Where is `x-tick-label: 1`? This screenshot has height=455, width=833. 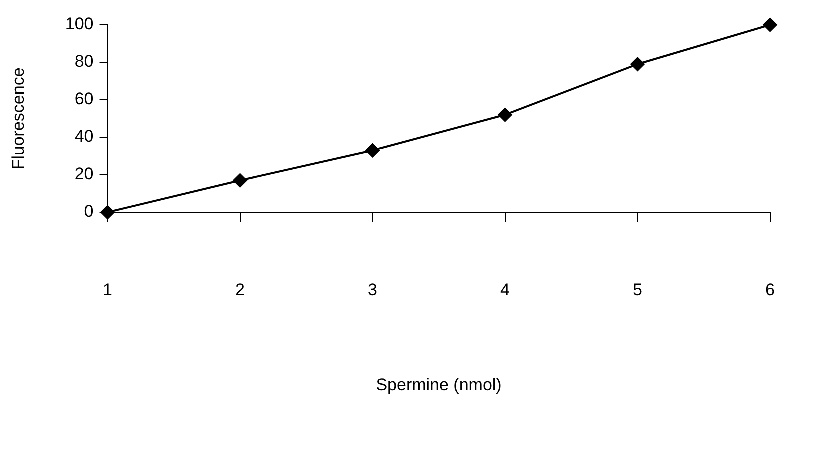
x-tick-label: 1 is located at coordinates (107, 290).